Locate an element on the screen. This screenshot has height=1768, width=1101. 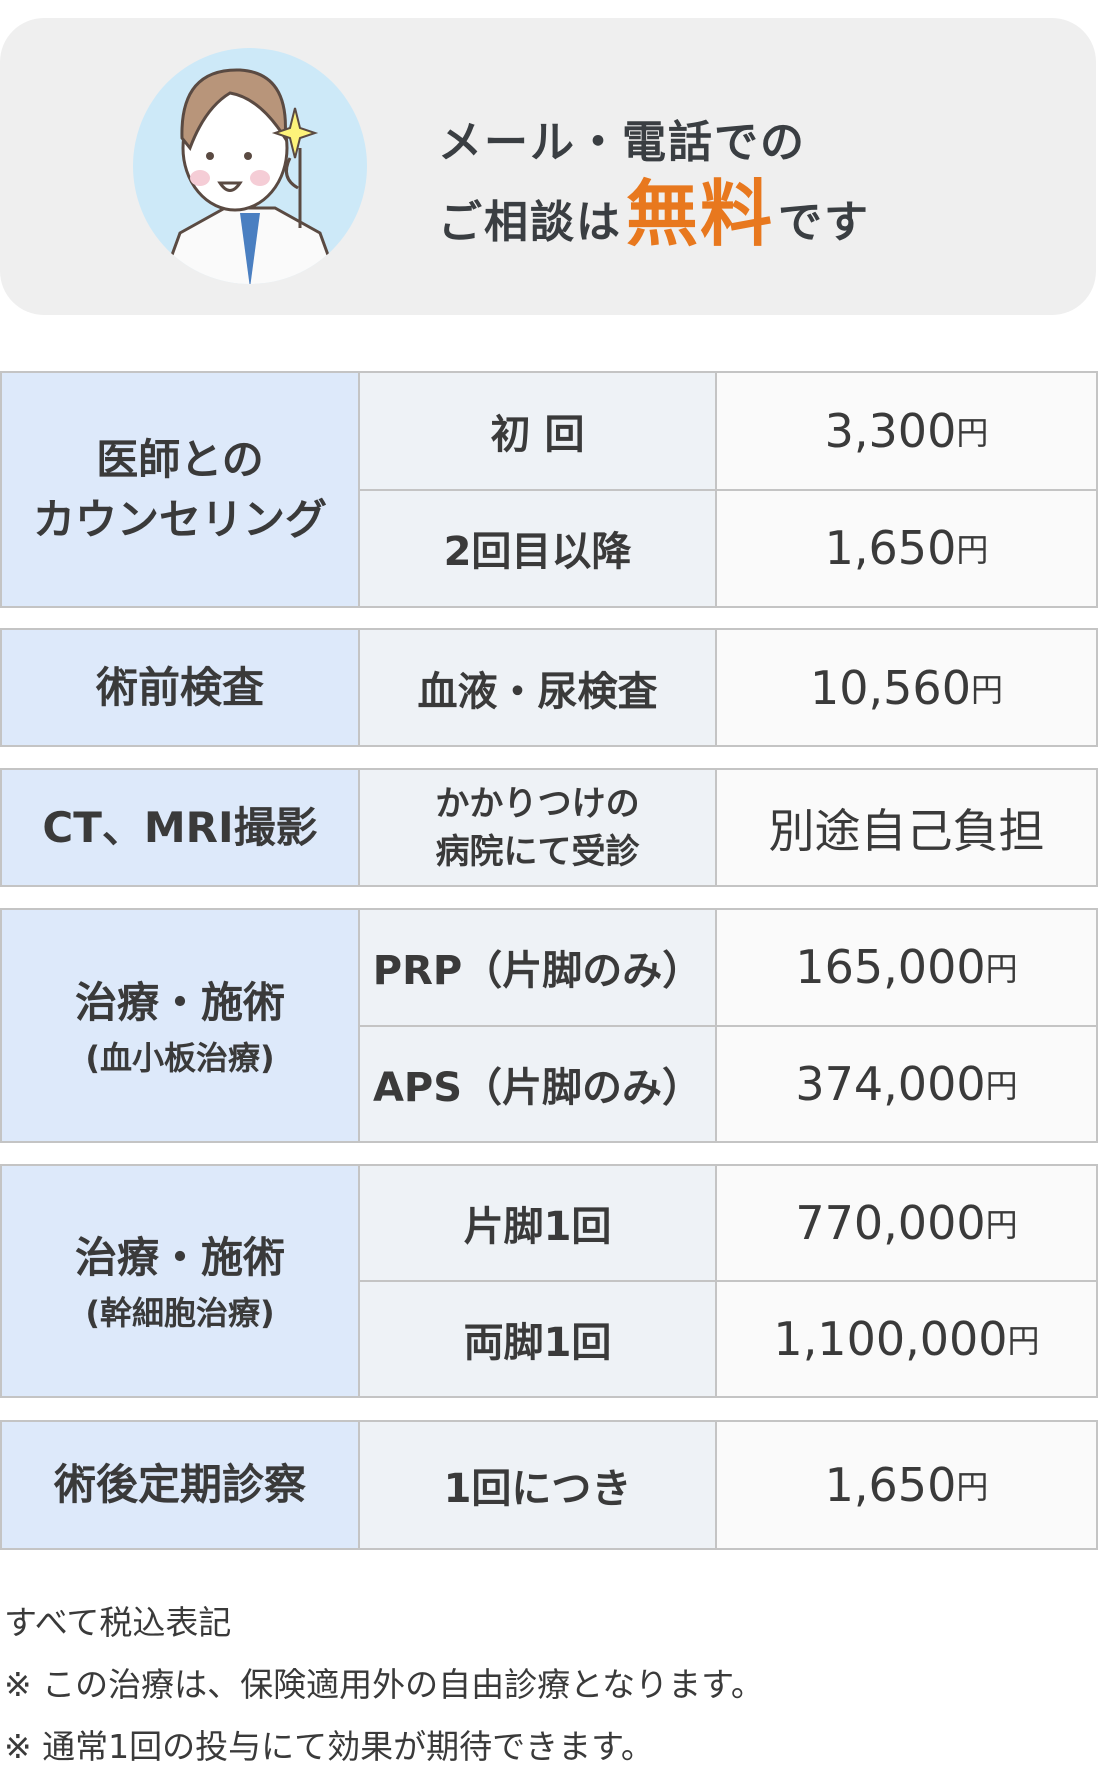
category-cell: 治療・施術 (幹細胞治療) is located at coordinates (181, 1281).